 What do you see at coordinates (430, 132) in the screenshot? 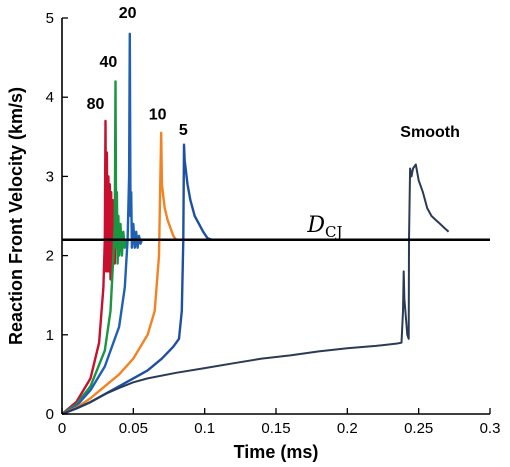
I see `series-label-smooth: Smooth` at bounding box center [430, 132].